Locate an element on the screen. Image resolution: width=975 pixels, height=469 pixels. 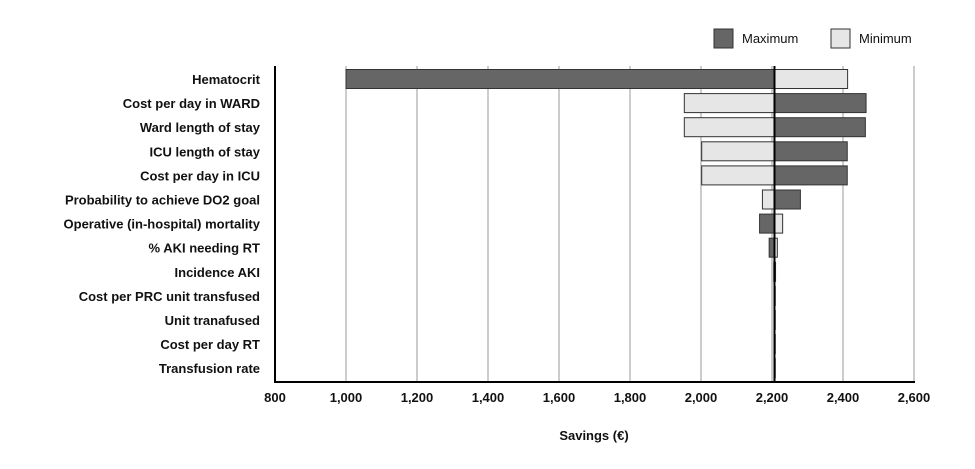
x-tick-label: 2,400 is located at coordinates (843, 397).